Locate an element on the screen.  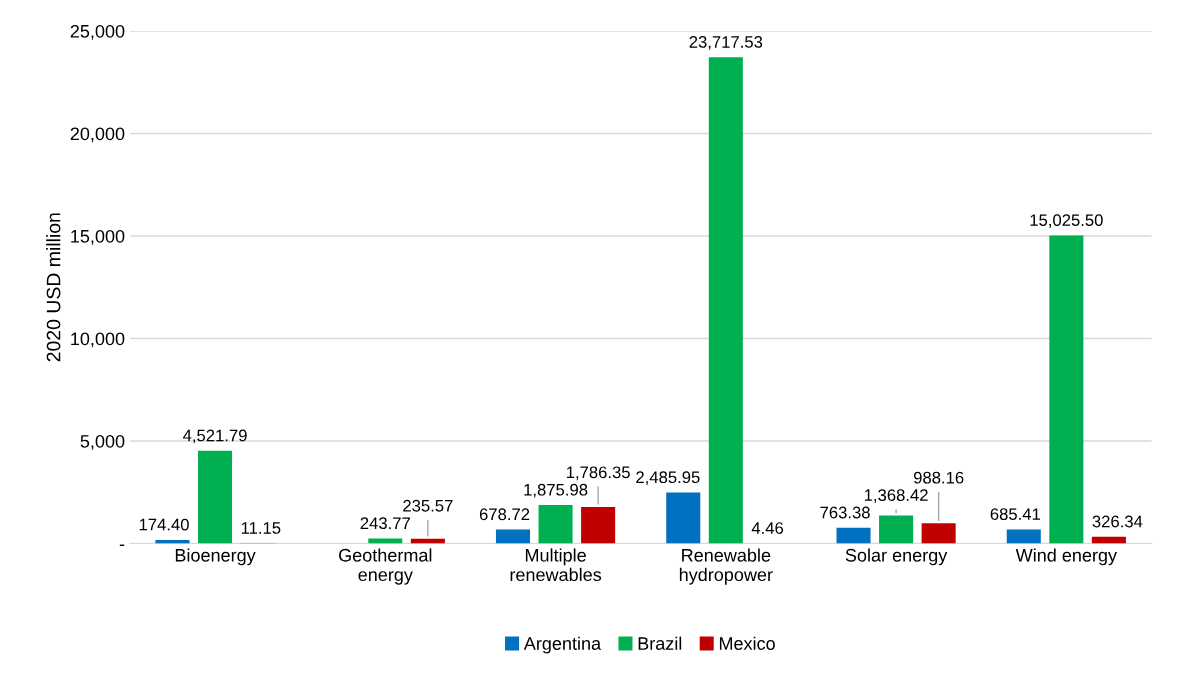
legend-label: Argentina is located at coordinates (562, 645).